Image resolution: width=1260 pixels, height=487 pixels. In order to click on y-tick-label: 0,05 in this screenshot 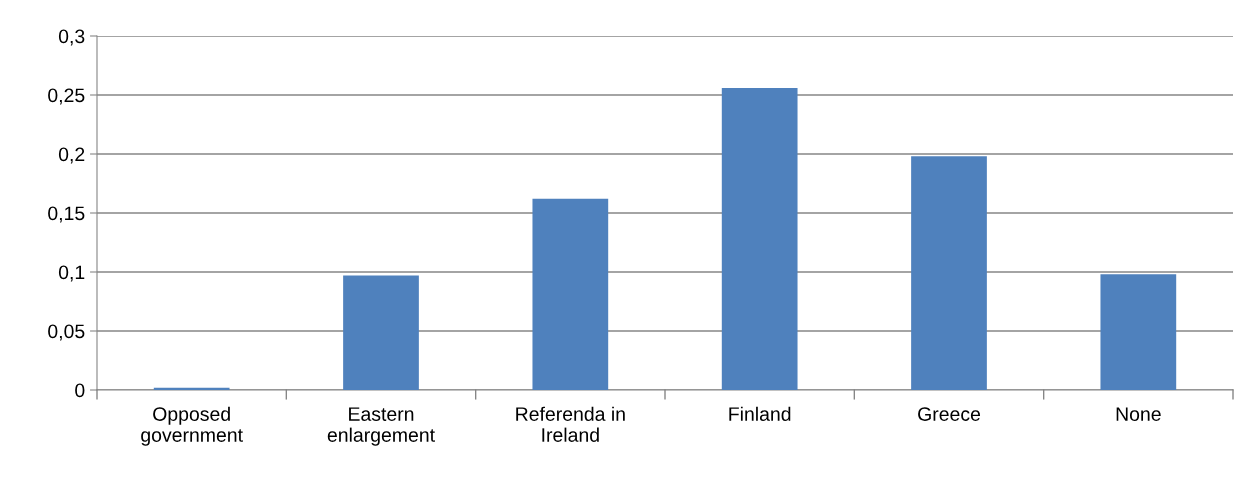, I will do `click(66, 332)`.